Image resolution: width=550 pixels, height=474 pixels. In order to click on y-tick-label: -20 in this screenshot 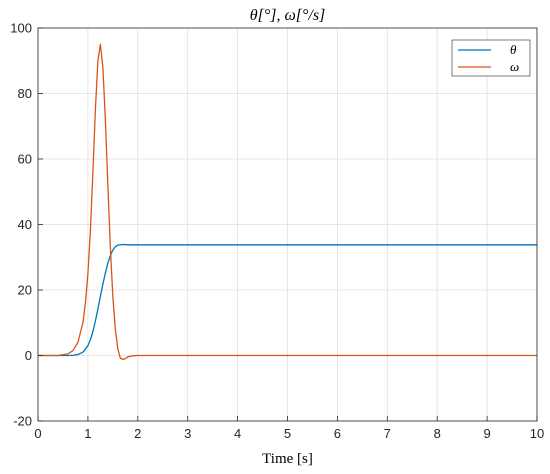, I will do `click(22, 421)`.